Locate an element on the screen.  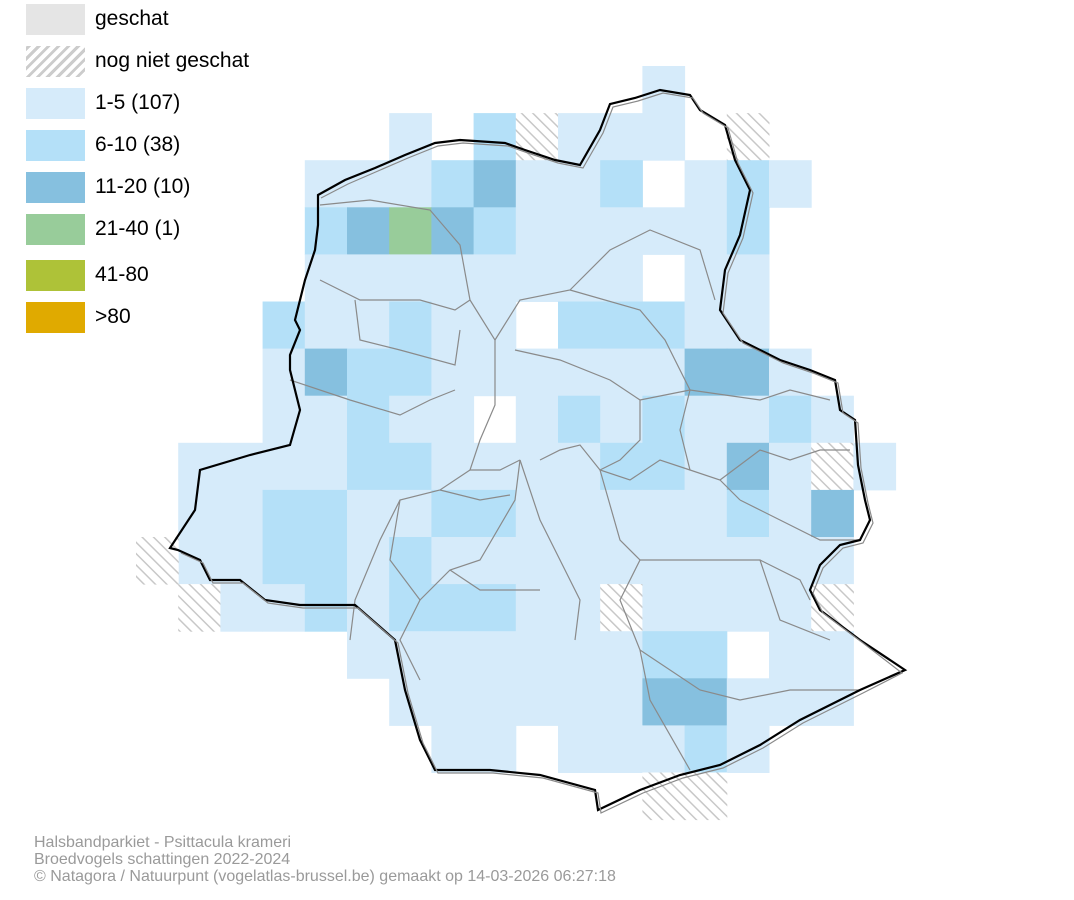
legend-label: geschat is located at coordinates (132, 18).